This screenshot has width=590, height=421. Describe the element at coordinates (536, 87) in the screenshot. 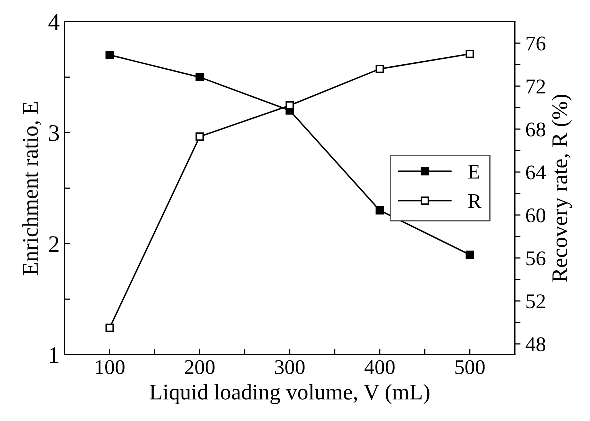

I see `y2-tick-label: 72` at that location.